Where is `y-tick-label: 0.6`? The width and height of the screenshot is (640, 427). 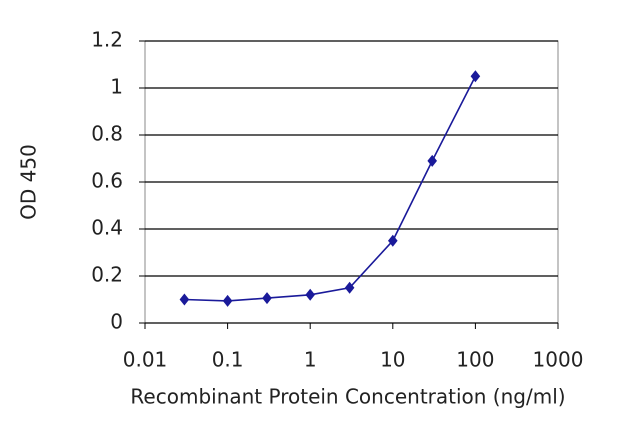 y-tick-label: 0.6 is located at coordinates (107, 181).